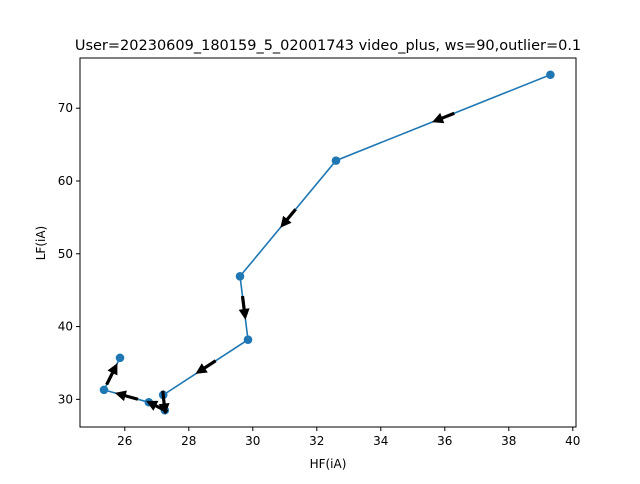  What do you see at coordinates (328, 464) in the screenshot?
I see `x-axis-label: HF(iA)` at bounding box center [328, 464].